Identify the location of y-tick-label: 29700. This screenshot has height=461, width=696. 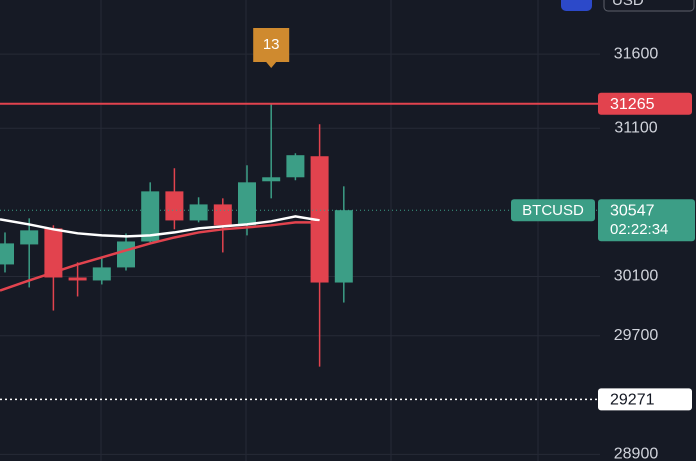
(636, 335).